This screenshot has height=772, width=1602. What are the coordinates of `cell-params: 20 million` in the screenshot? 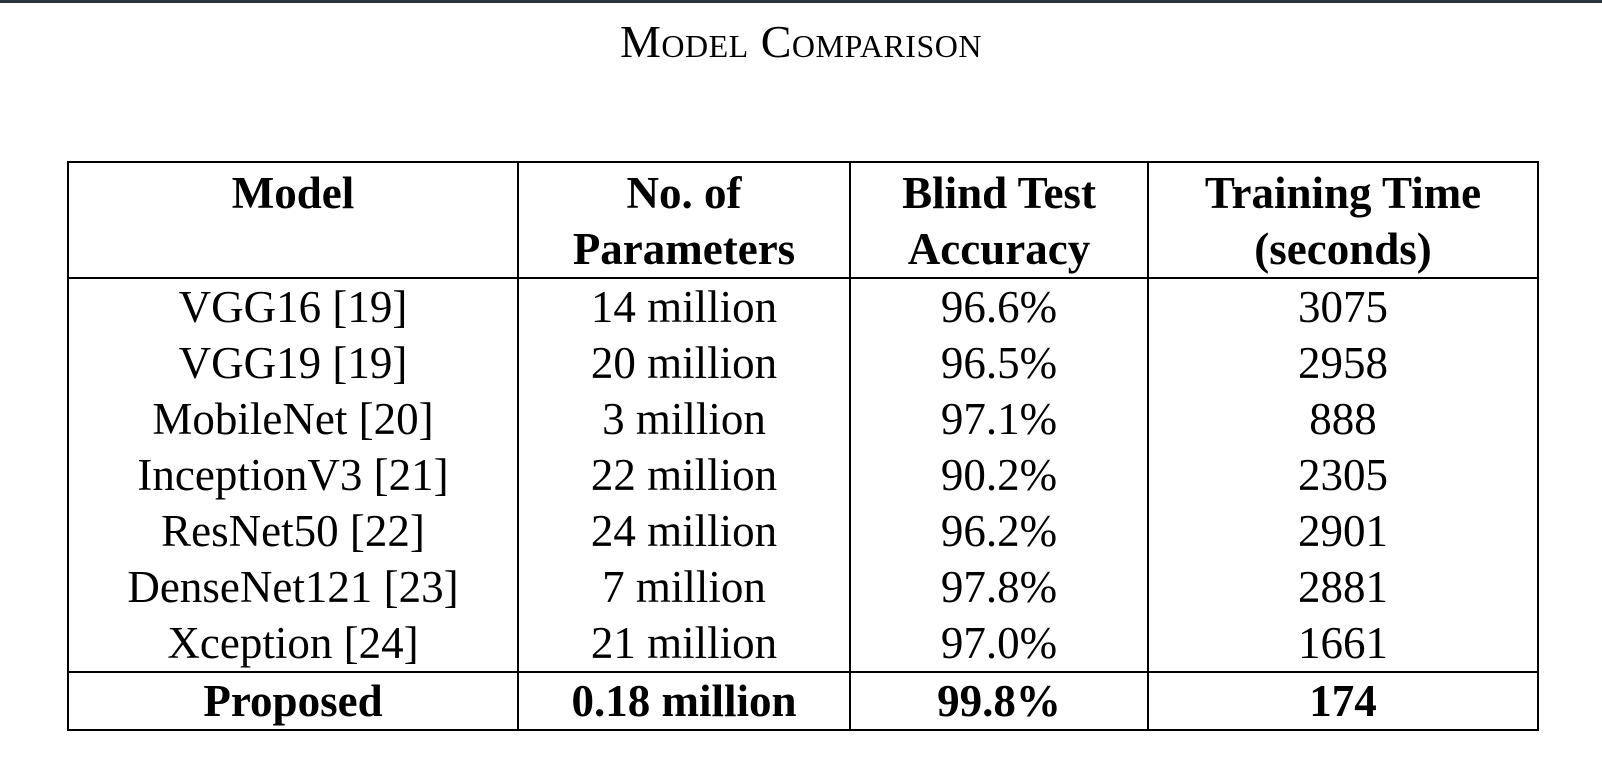 It's located at (684, 363).